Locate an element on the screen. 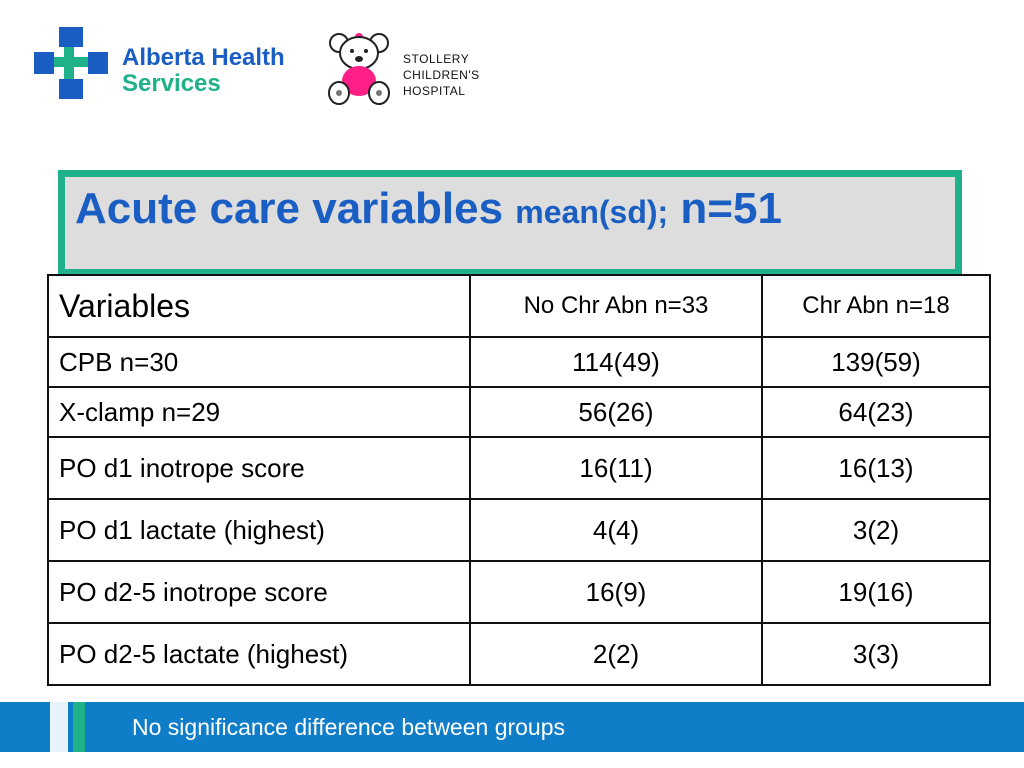  row-chr-abn: 3(3) is located at coordinates (876, 654).